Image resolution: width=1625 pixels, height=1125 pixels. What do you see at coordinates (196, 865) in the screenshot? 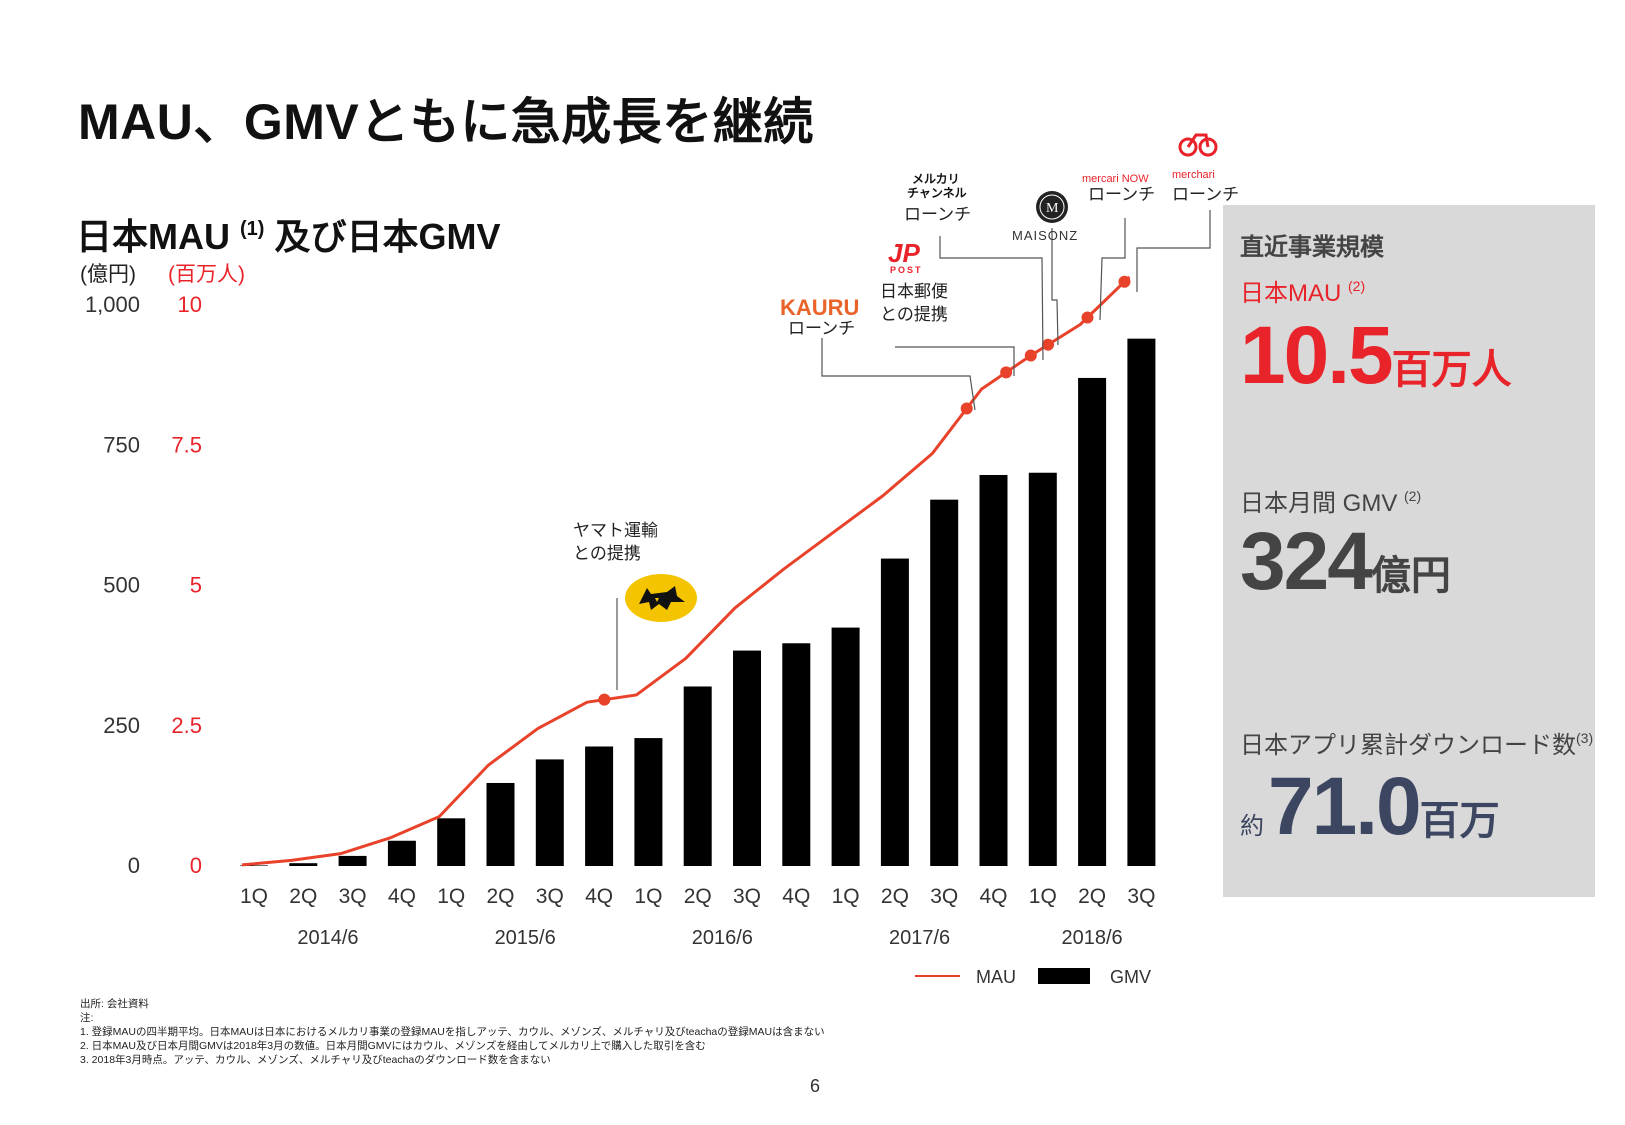
I see `y-right-tick-label: 0` at bounding box center [196, 865].